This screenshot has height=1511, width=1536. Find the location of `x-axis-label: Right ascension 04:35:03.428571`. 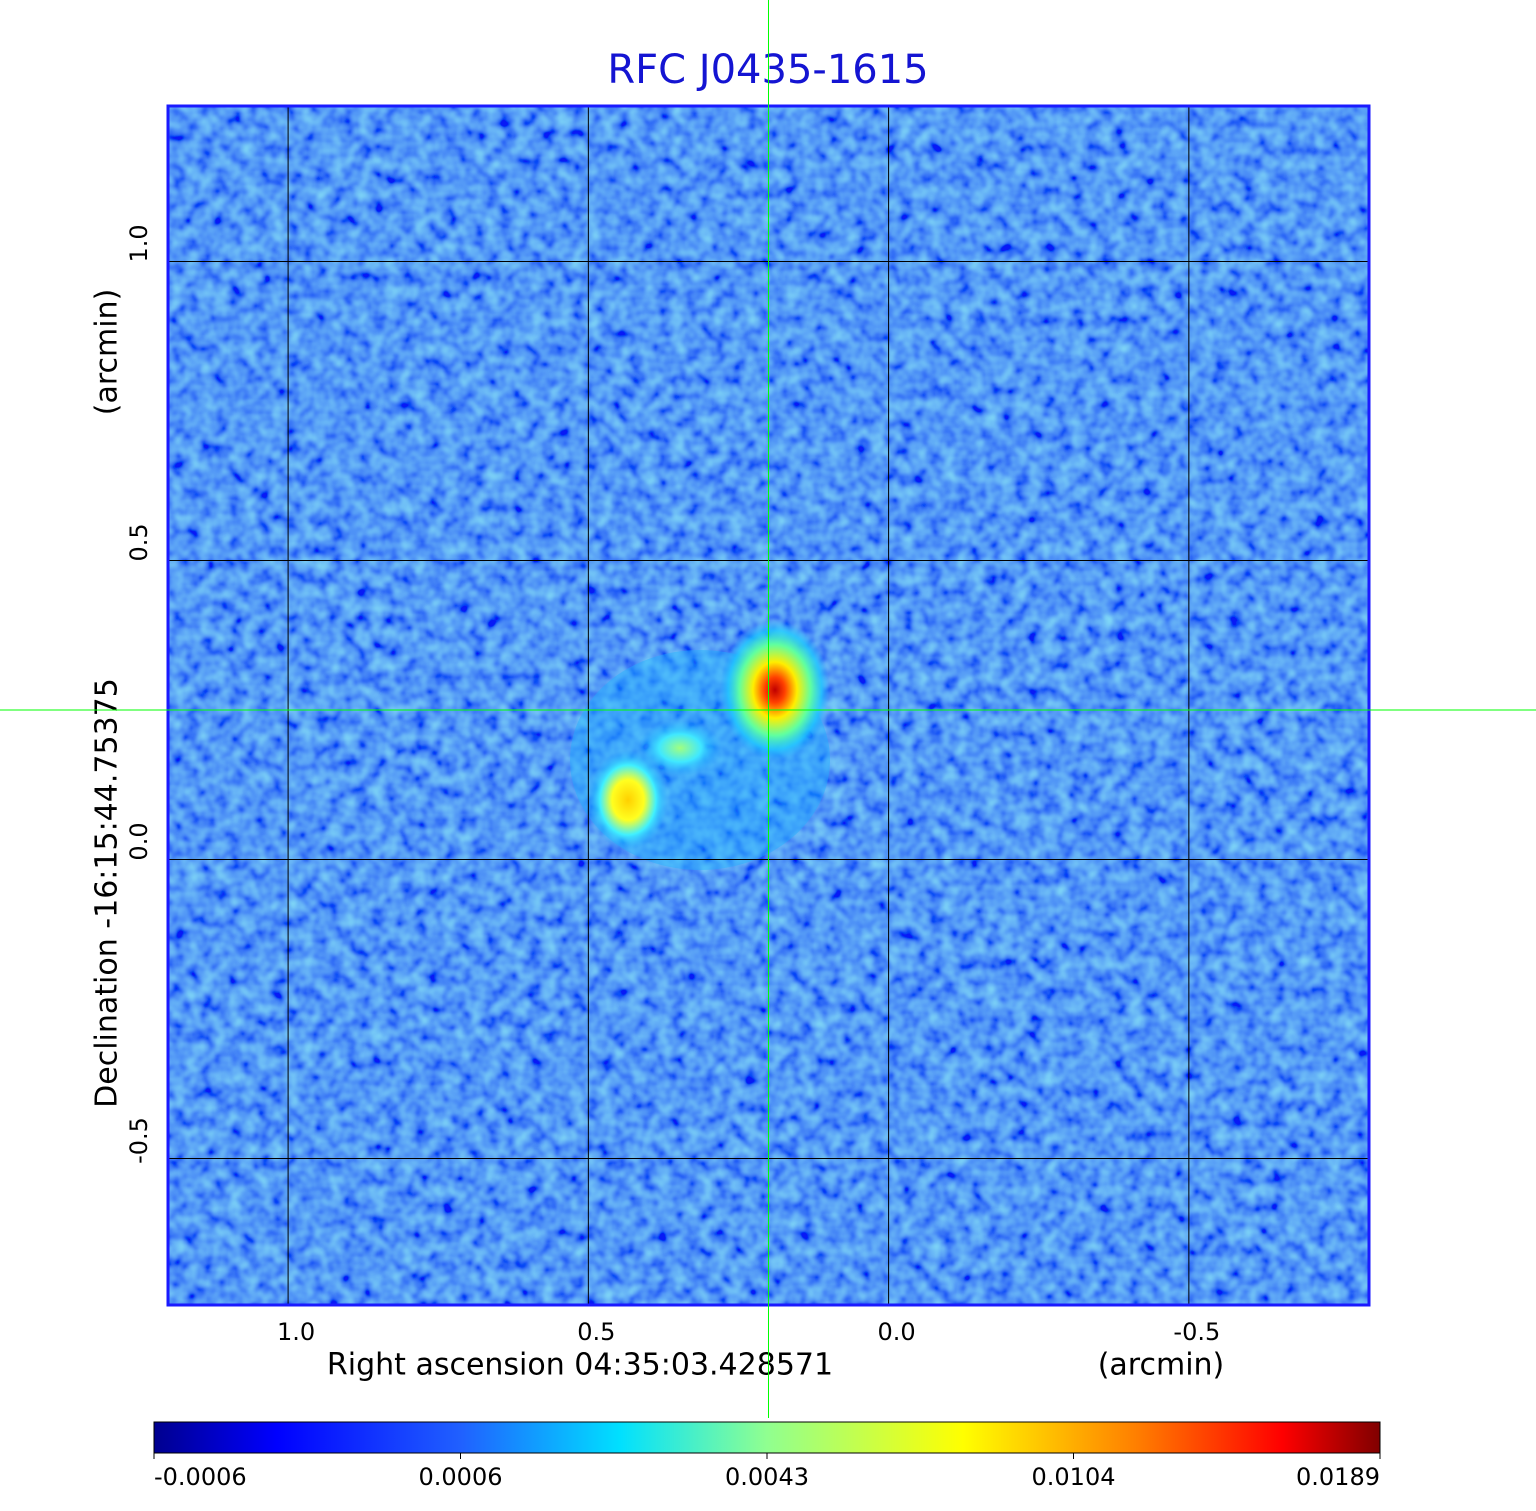

x-axis-label: Right ascension 04:35:03.428571 is located at coordinates (580, 1365).